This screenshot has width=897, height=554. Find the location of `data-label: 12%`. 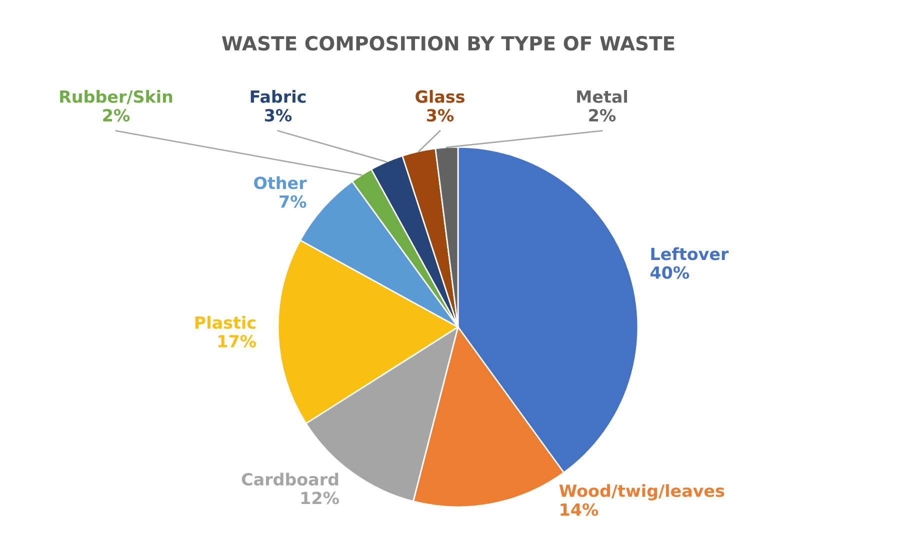

data-label: 12% is located at coordinates (320, 498).